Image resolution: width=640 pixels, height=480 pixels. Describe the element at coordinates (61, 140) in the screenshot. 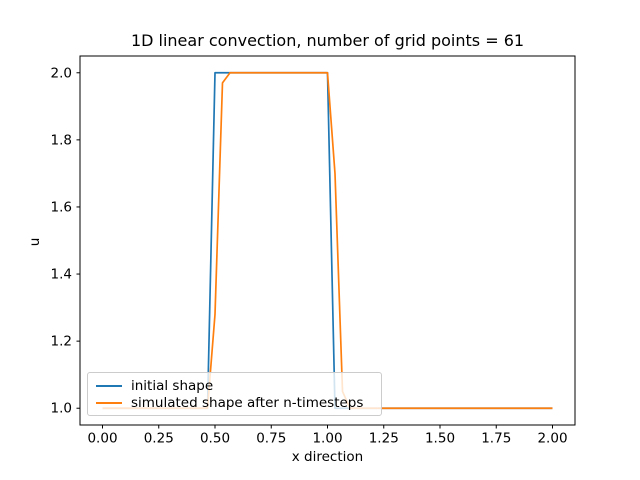

I see `y-tick-label: 1.8` at that location.